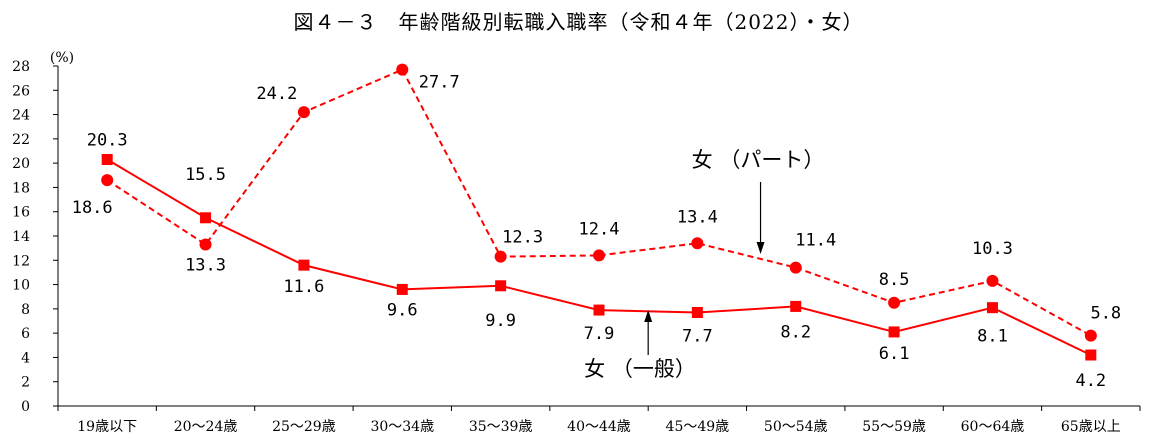 This screenshot has width=1157, height=445. What do you see at coordinates (21, 164) in the screenshot?
I see `y-tick-label: 20` at bounding box center [21, 164].